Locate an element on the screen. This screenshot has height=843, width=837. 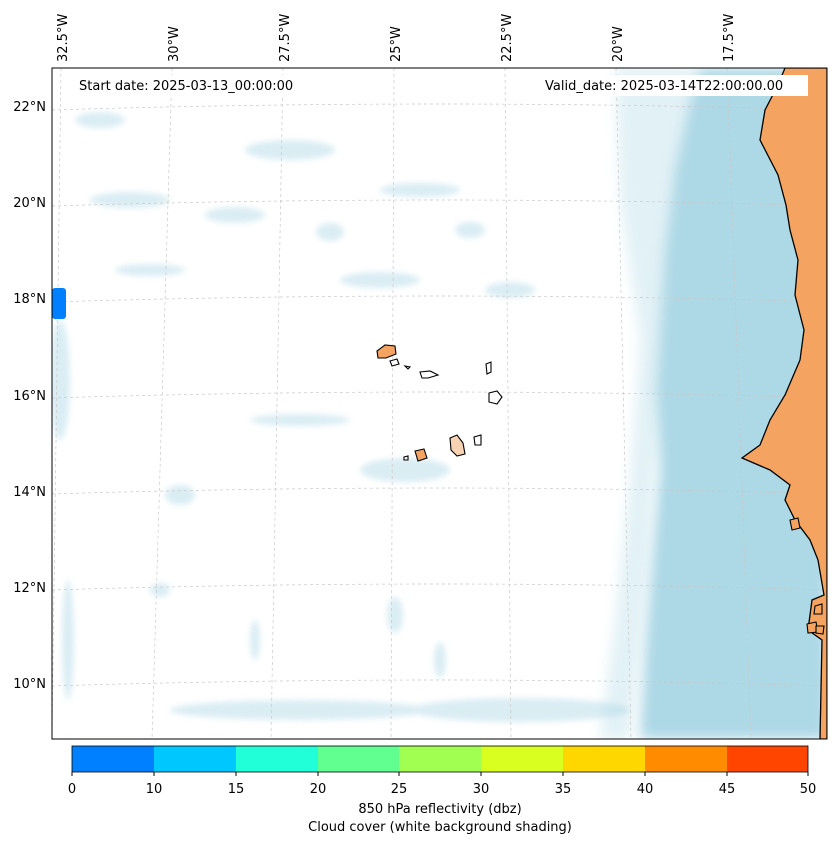
colorbar-sublabel: Cloud cover (white background shading) is located at coordinates (440, 827).